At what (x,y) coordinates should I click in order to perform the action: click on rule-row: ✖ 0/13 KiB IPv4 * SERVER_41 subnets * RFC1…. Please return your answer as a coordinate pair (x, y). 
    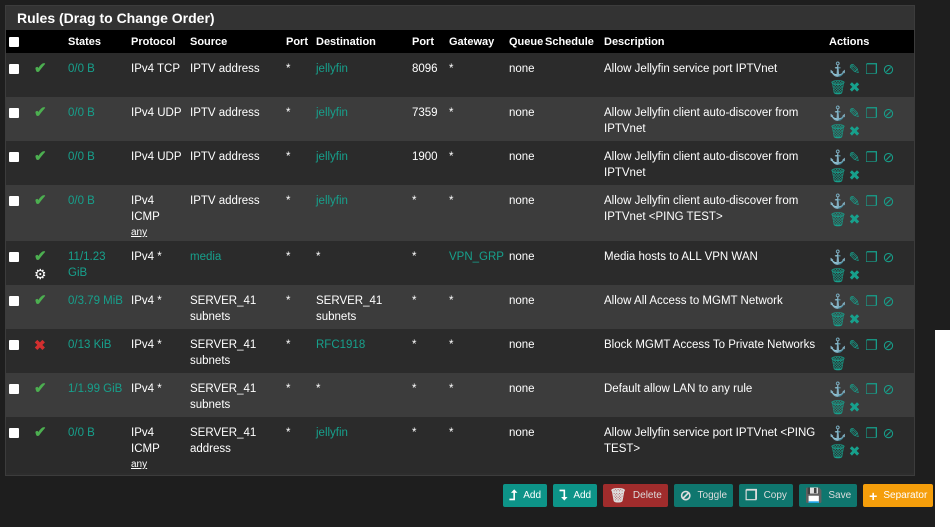
    Looking at the image, I should click on (460, 351).